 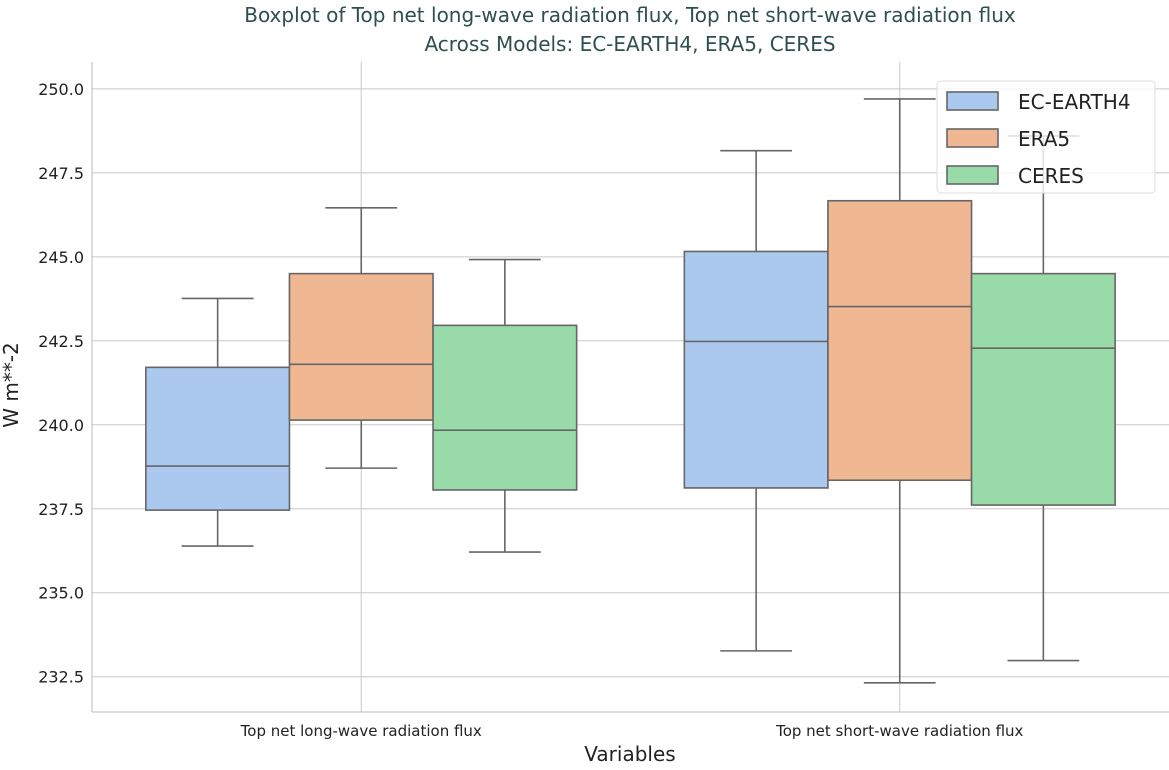 What do you see at coordinates (61, 509) in the screenshot?
I see `y-tick-label: 237.5` at bounding box center [61, 509].